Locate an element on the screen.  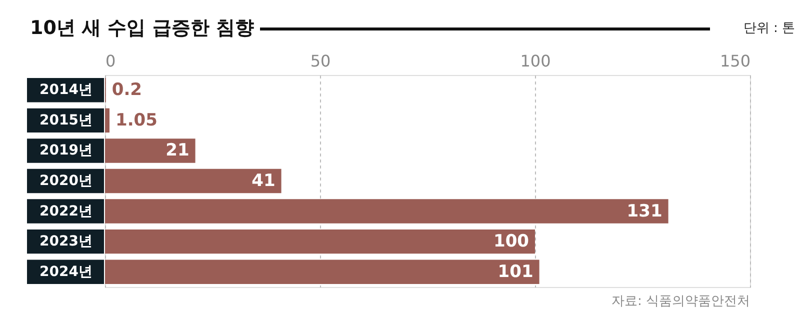
chart-subtitle: 단위 : 톤 is located at coordinates (769, 28).